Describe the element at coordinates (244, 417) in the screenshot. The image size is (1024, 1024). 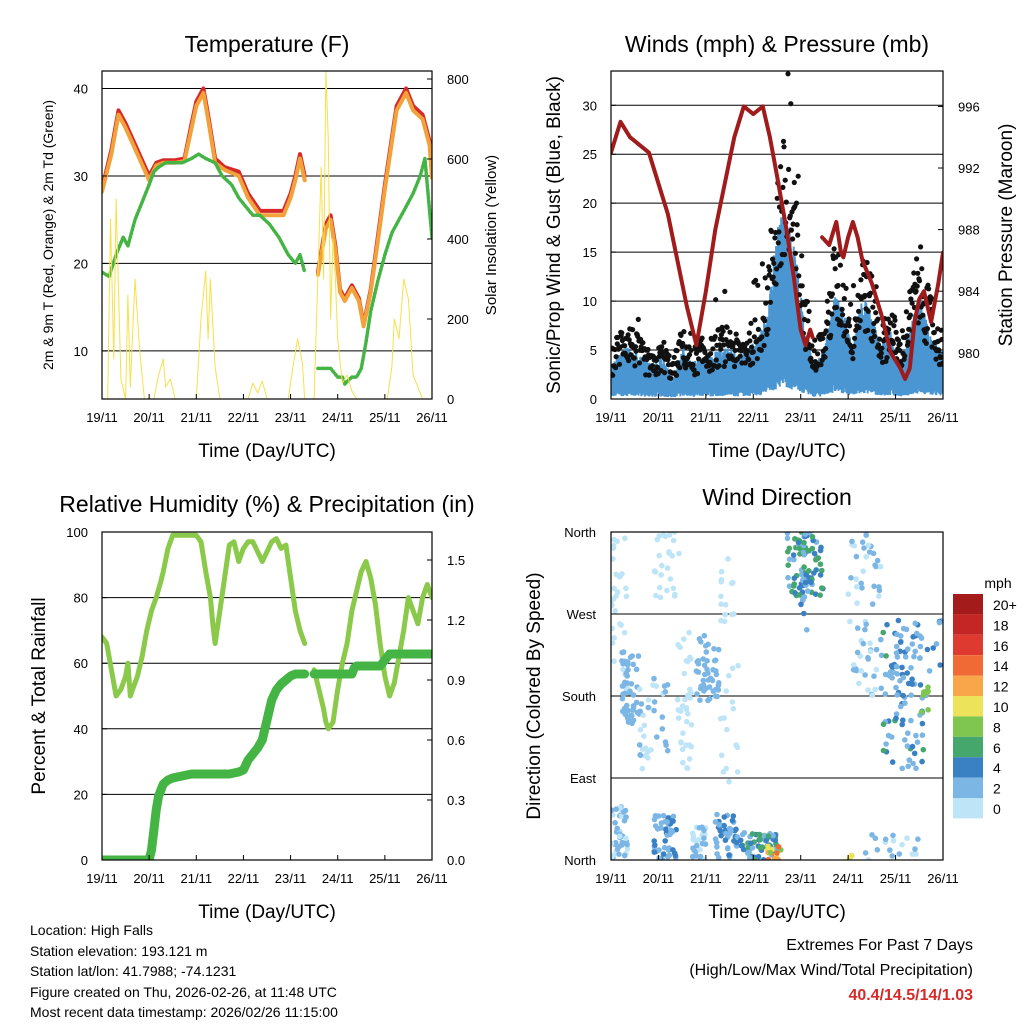
I see `x-tick-label: 22/11` at that location.